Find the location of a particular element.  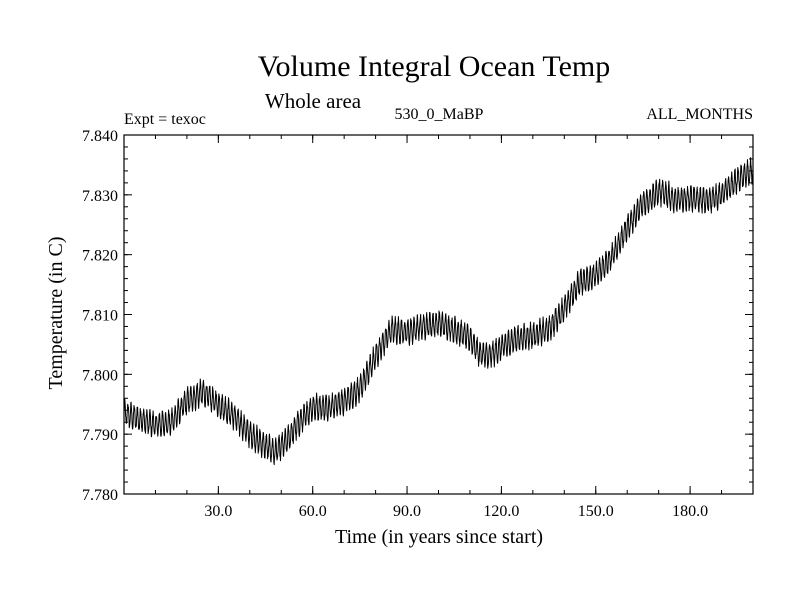

y-axis-label: Temperature (in C) is located at coordinates (56, 313).